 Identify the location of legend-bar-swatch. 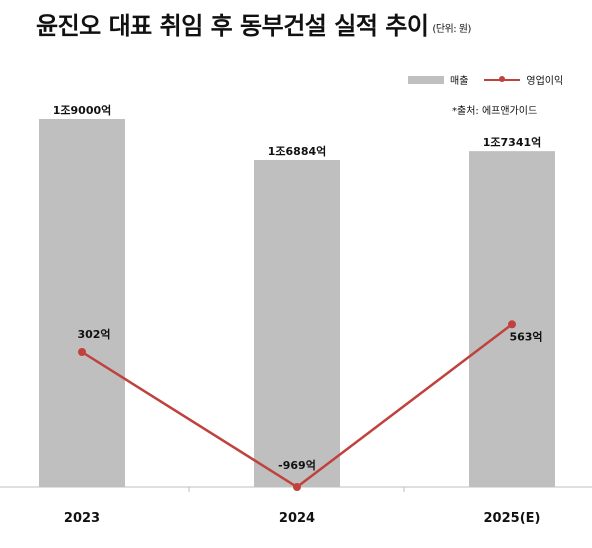
(426, 79).